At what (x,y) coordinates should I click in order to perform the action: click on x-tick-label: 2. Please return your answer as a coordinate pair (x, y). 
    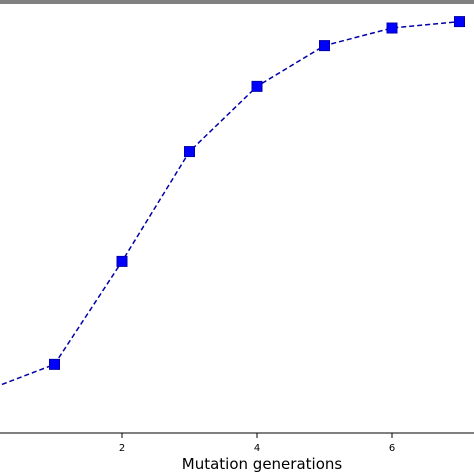
    Looking at the image, I should click on (122, 448).